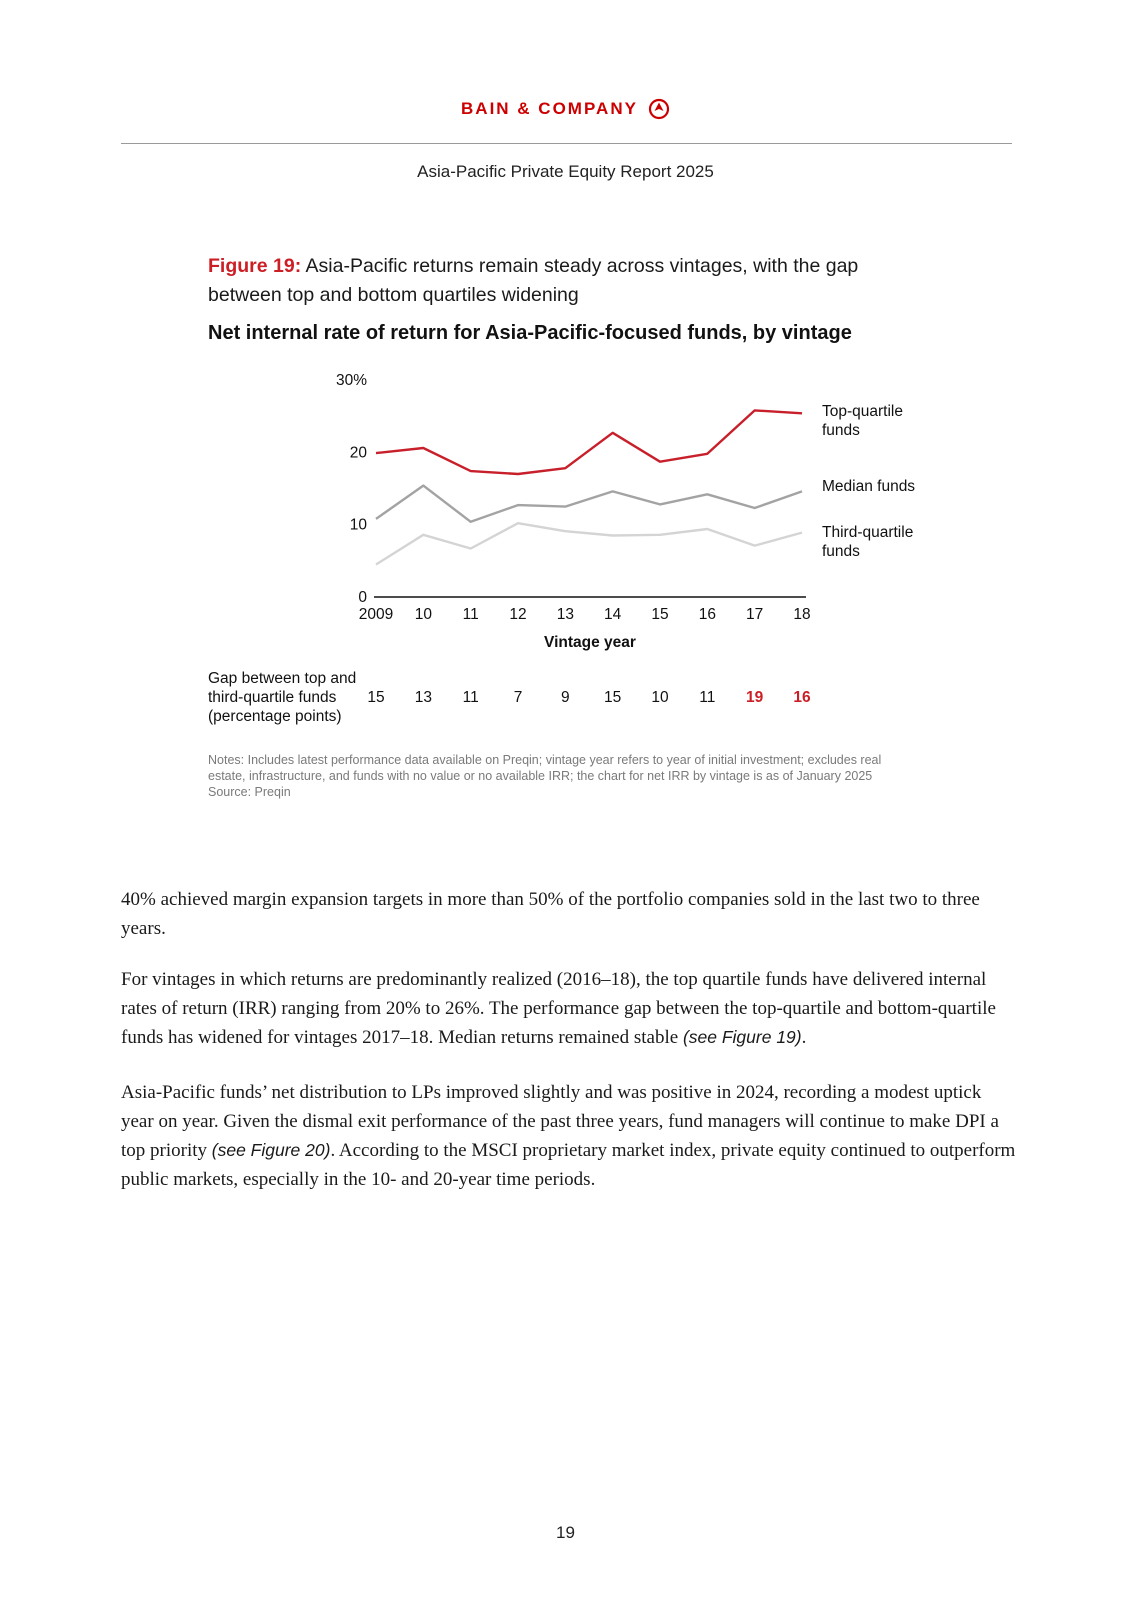  I want to click on median-funds-line, so click(589, 503).